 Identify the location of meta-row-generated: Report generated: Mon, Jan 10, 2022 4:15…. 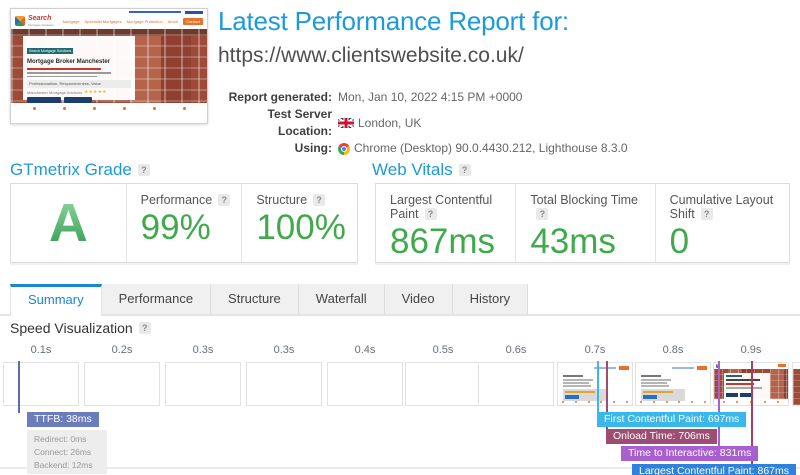
(423, 97).